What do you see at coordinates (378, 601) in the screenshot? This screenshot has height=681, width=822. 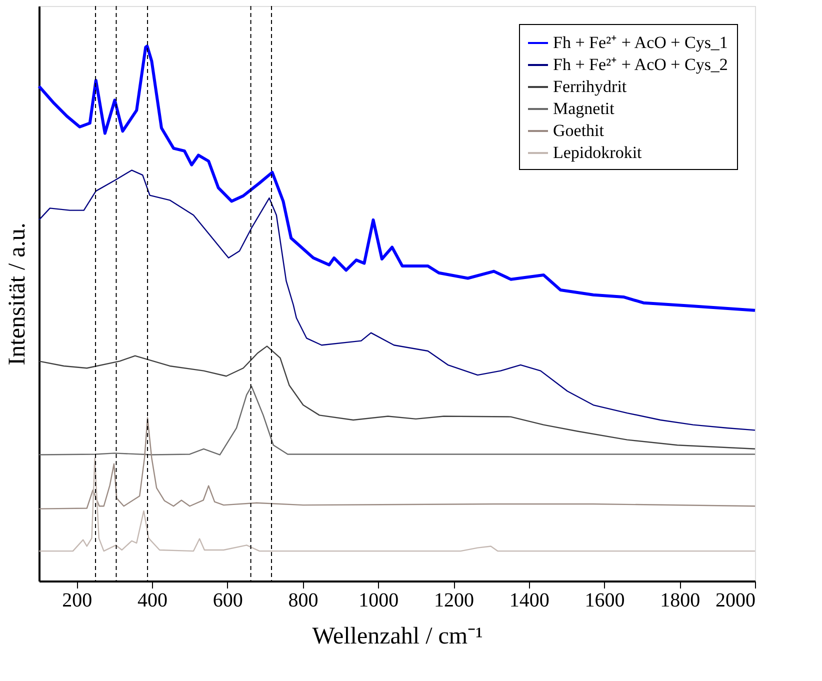 I see `x-tick-label: 1000` at bounding box center [378, 601].